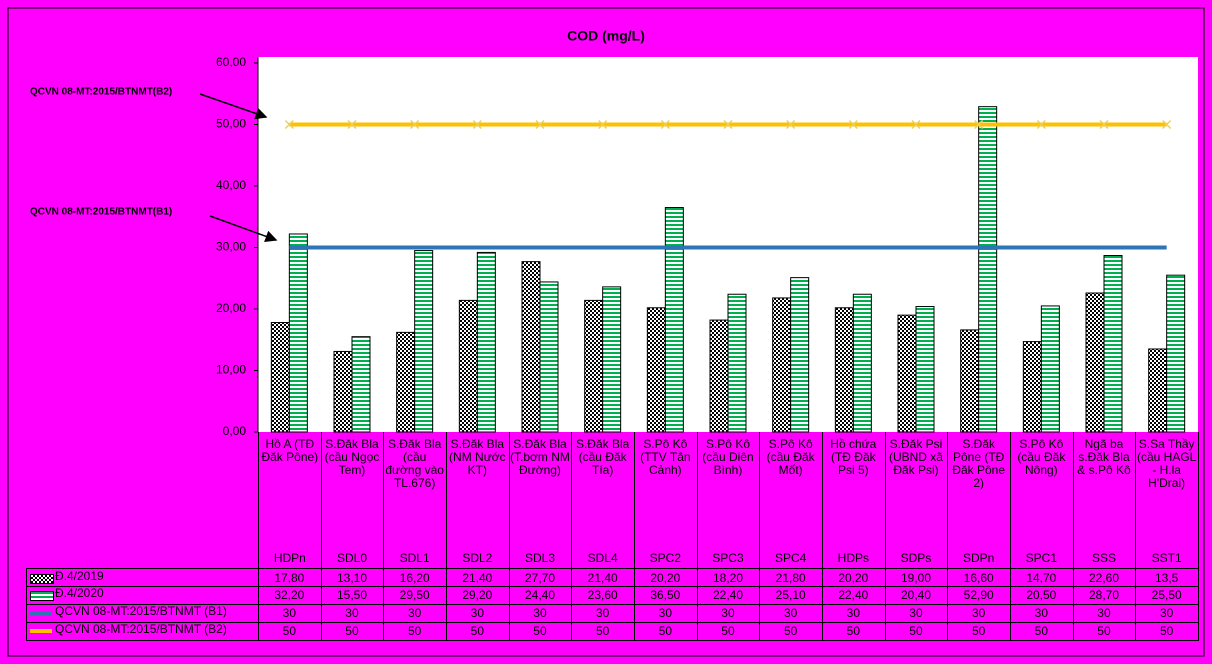 This screenshot has height=664, width=1212. What do you see at coordinates (916, 500) in the screenshot?
I see `category-cell: S.Đăk Psi (UBND xã Đăk Psi) SDPs` at bounding box center [916, 500].